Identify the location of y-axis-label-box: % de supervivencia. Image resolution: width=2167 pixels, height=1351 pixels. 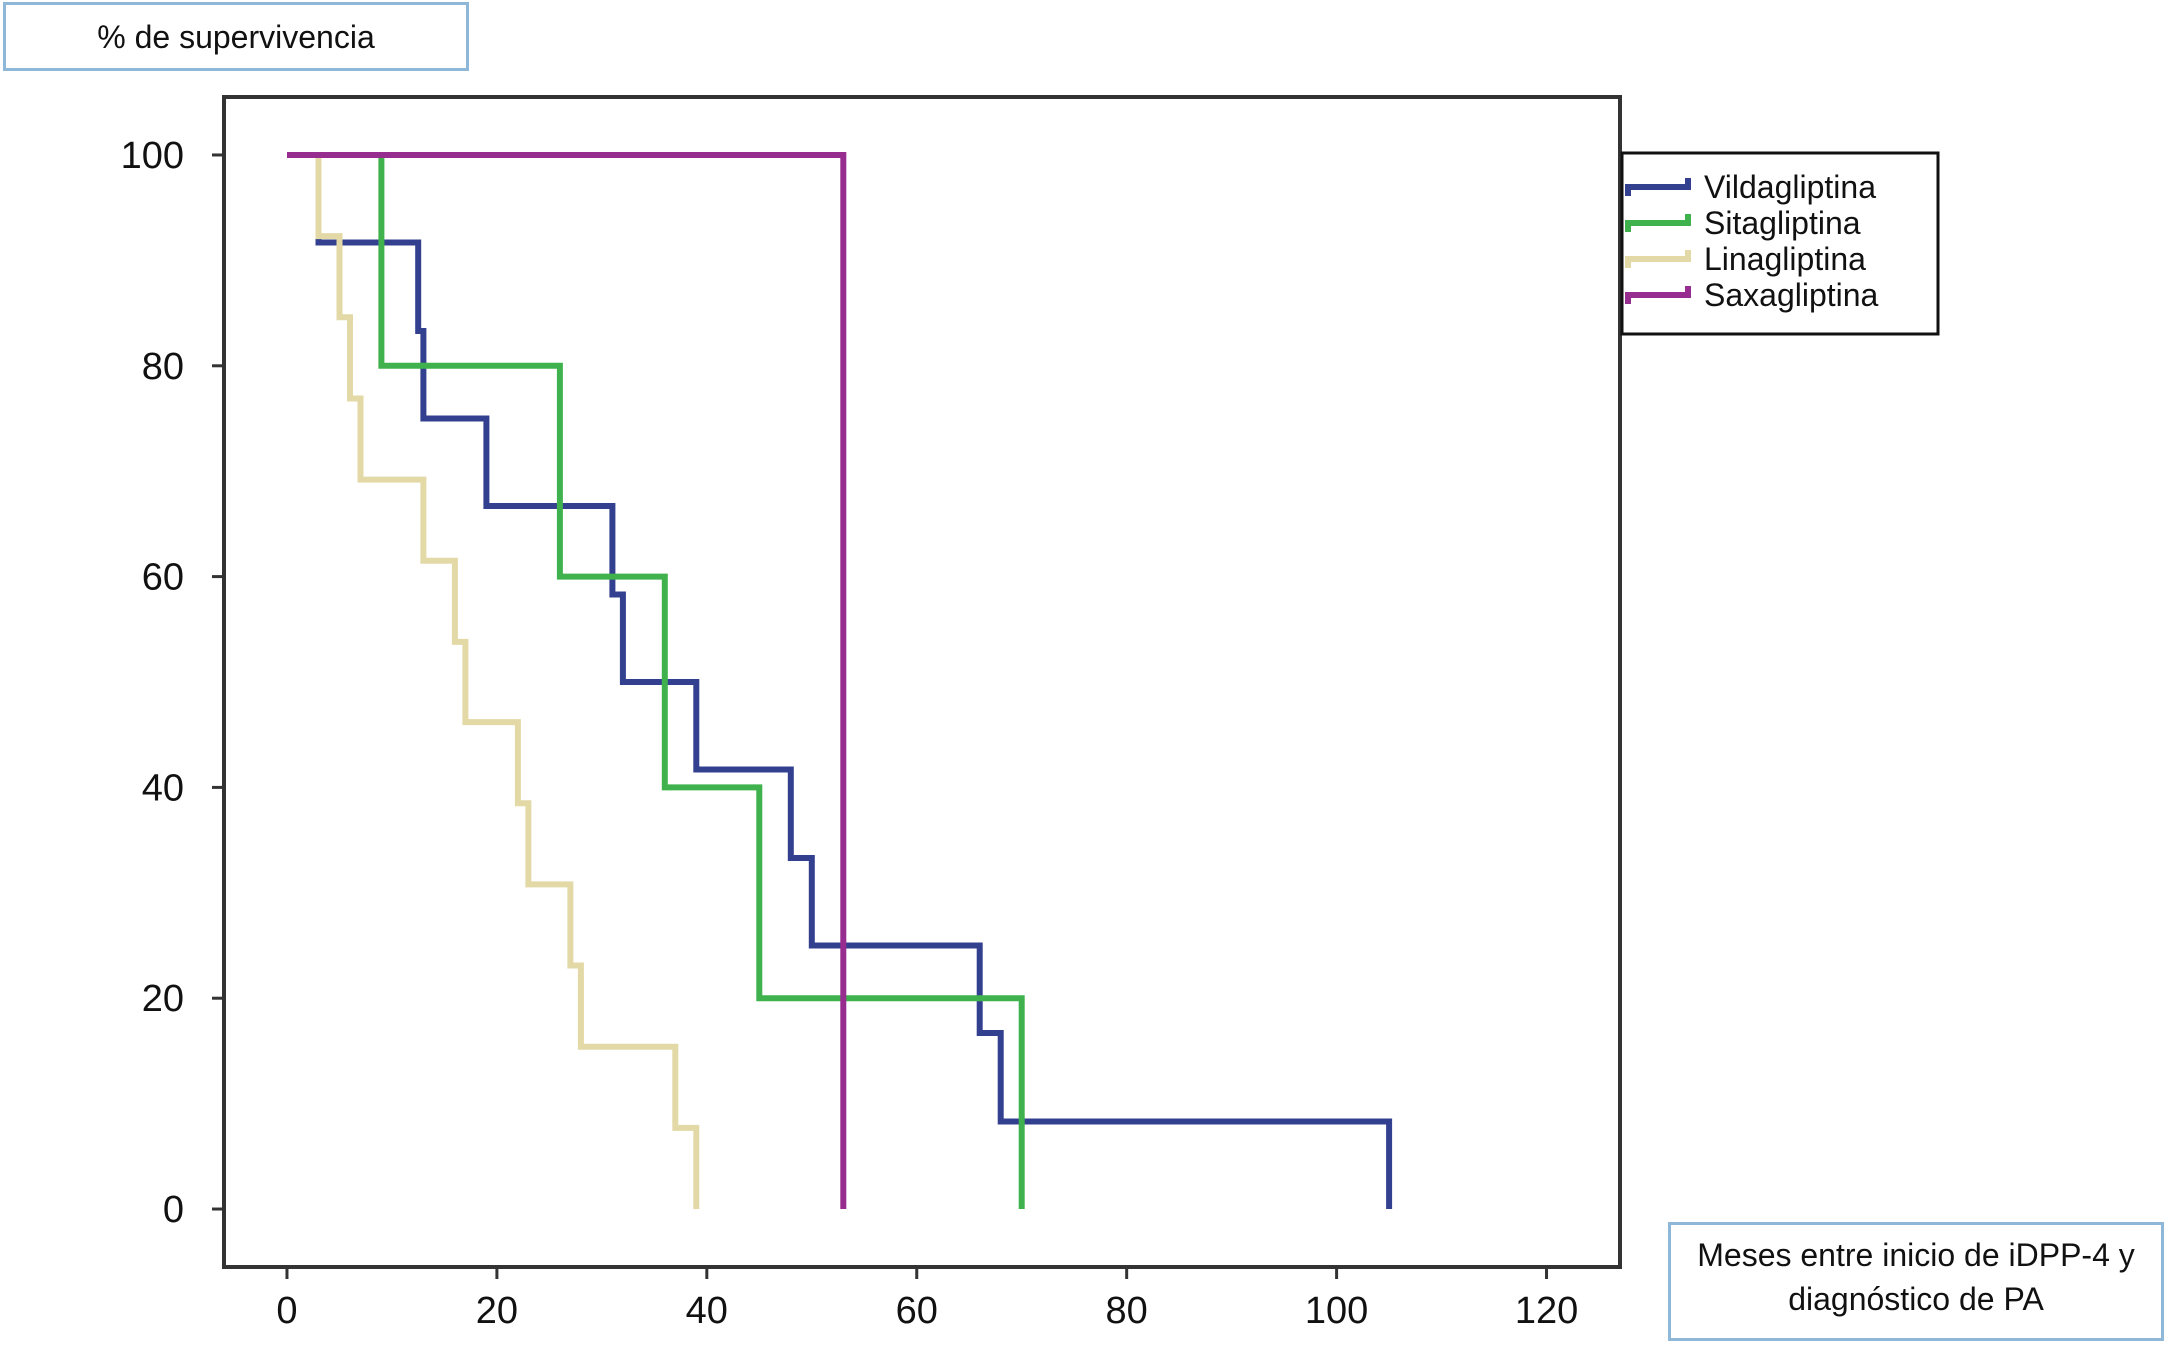
(236, 36).